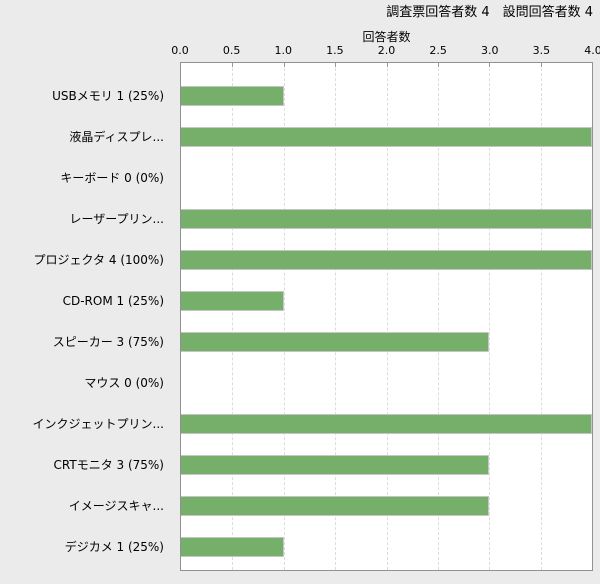 The width and height of the screenshot is (600, 584). What do you see at coordinates (231, 50) in the screenshot?
I see `x-tick-label: 0.5` at bounding box center [231, 50].